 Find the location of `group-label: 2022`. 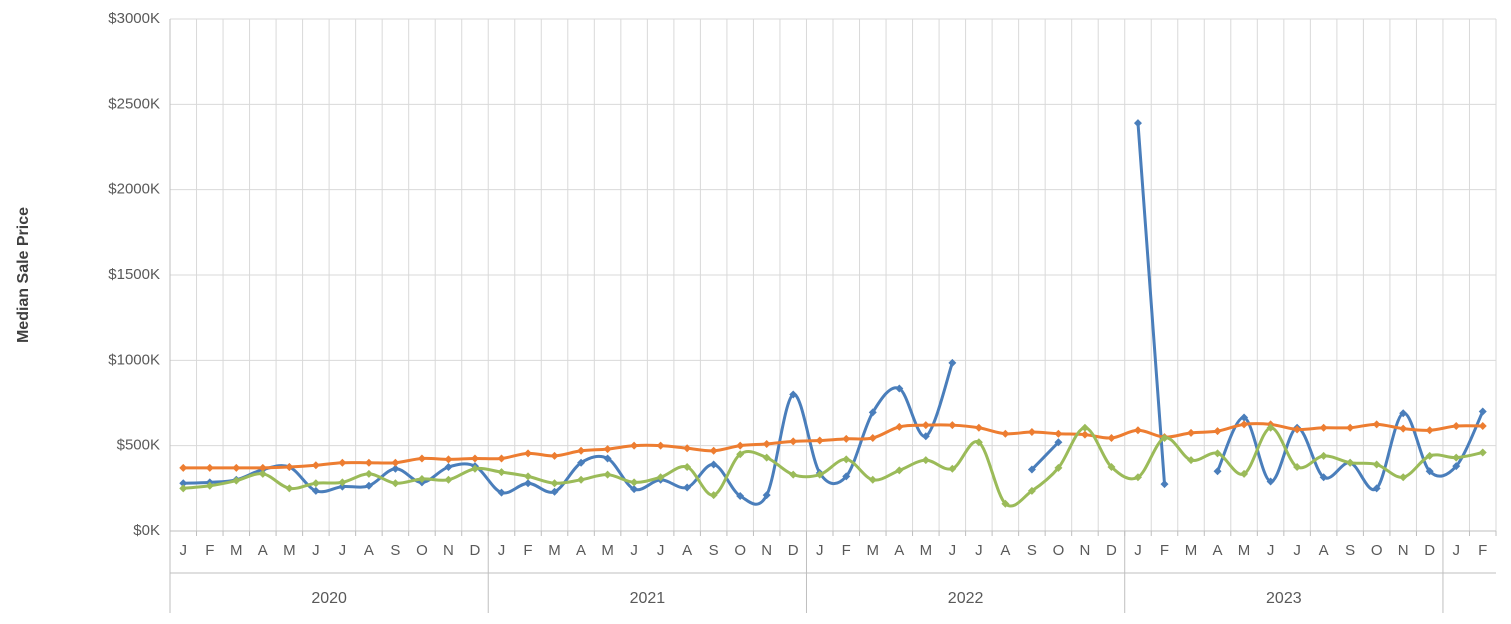

group-label: 2022 is located at coordinates (966, 598).